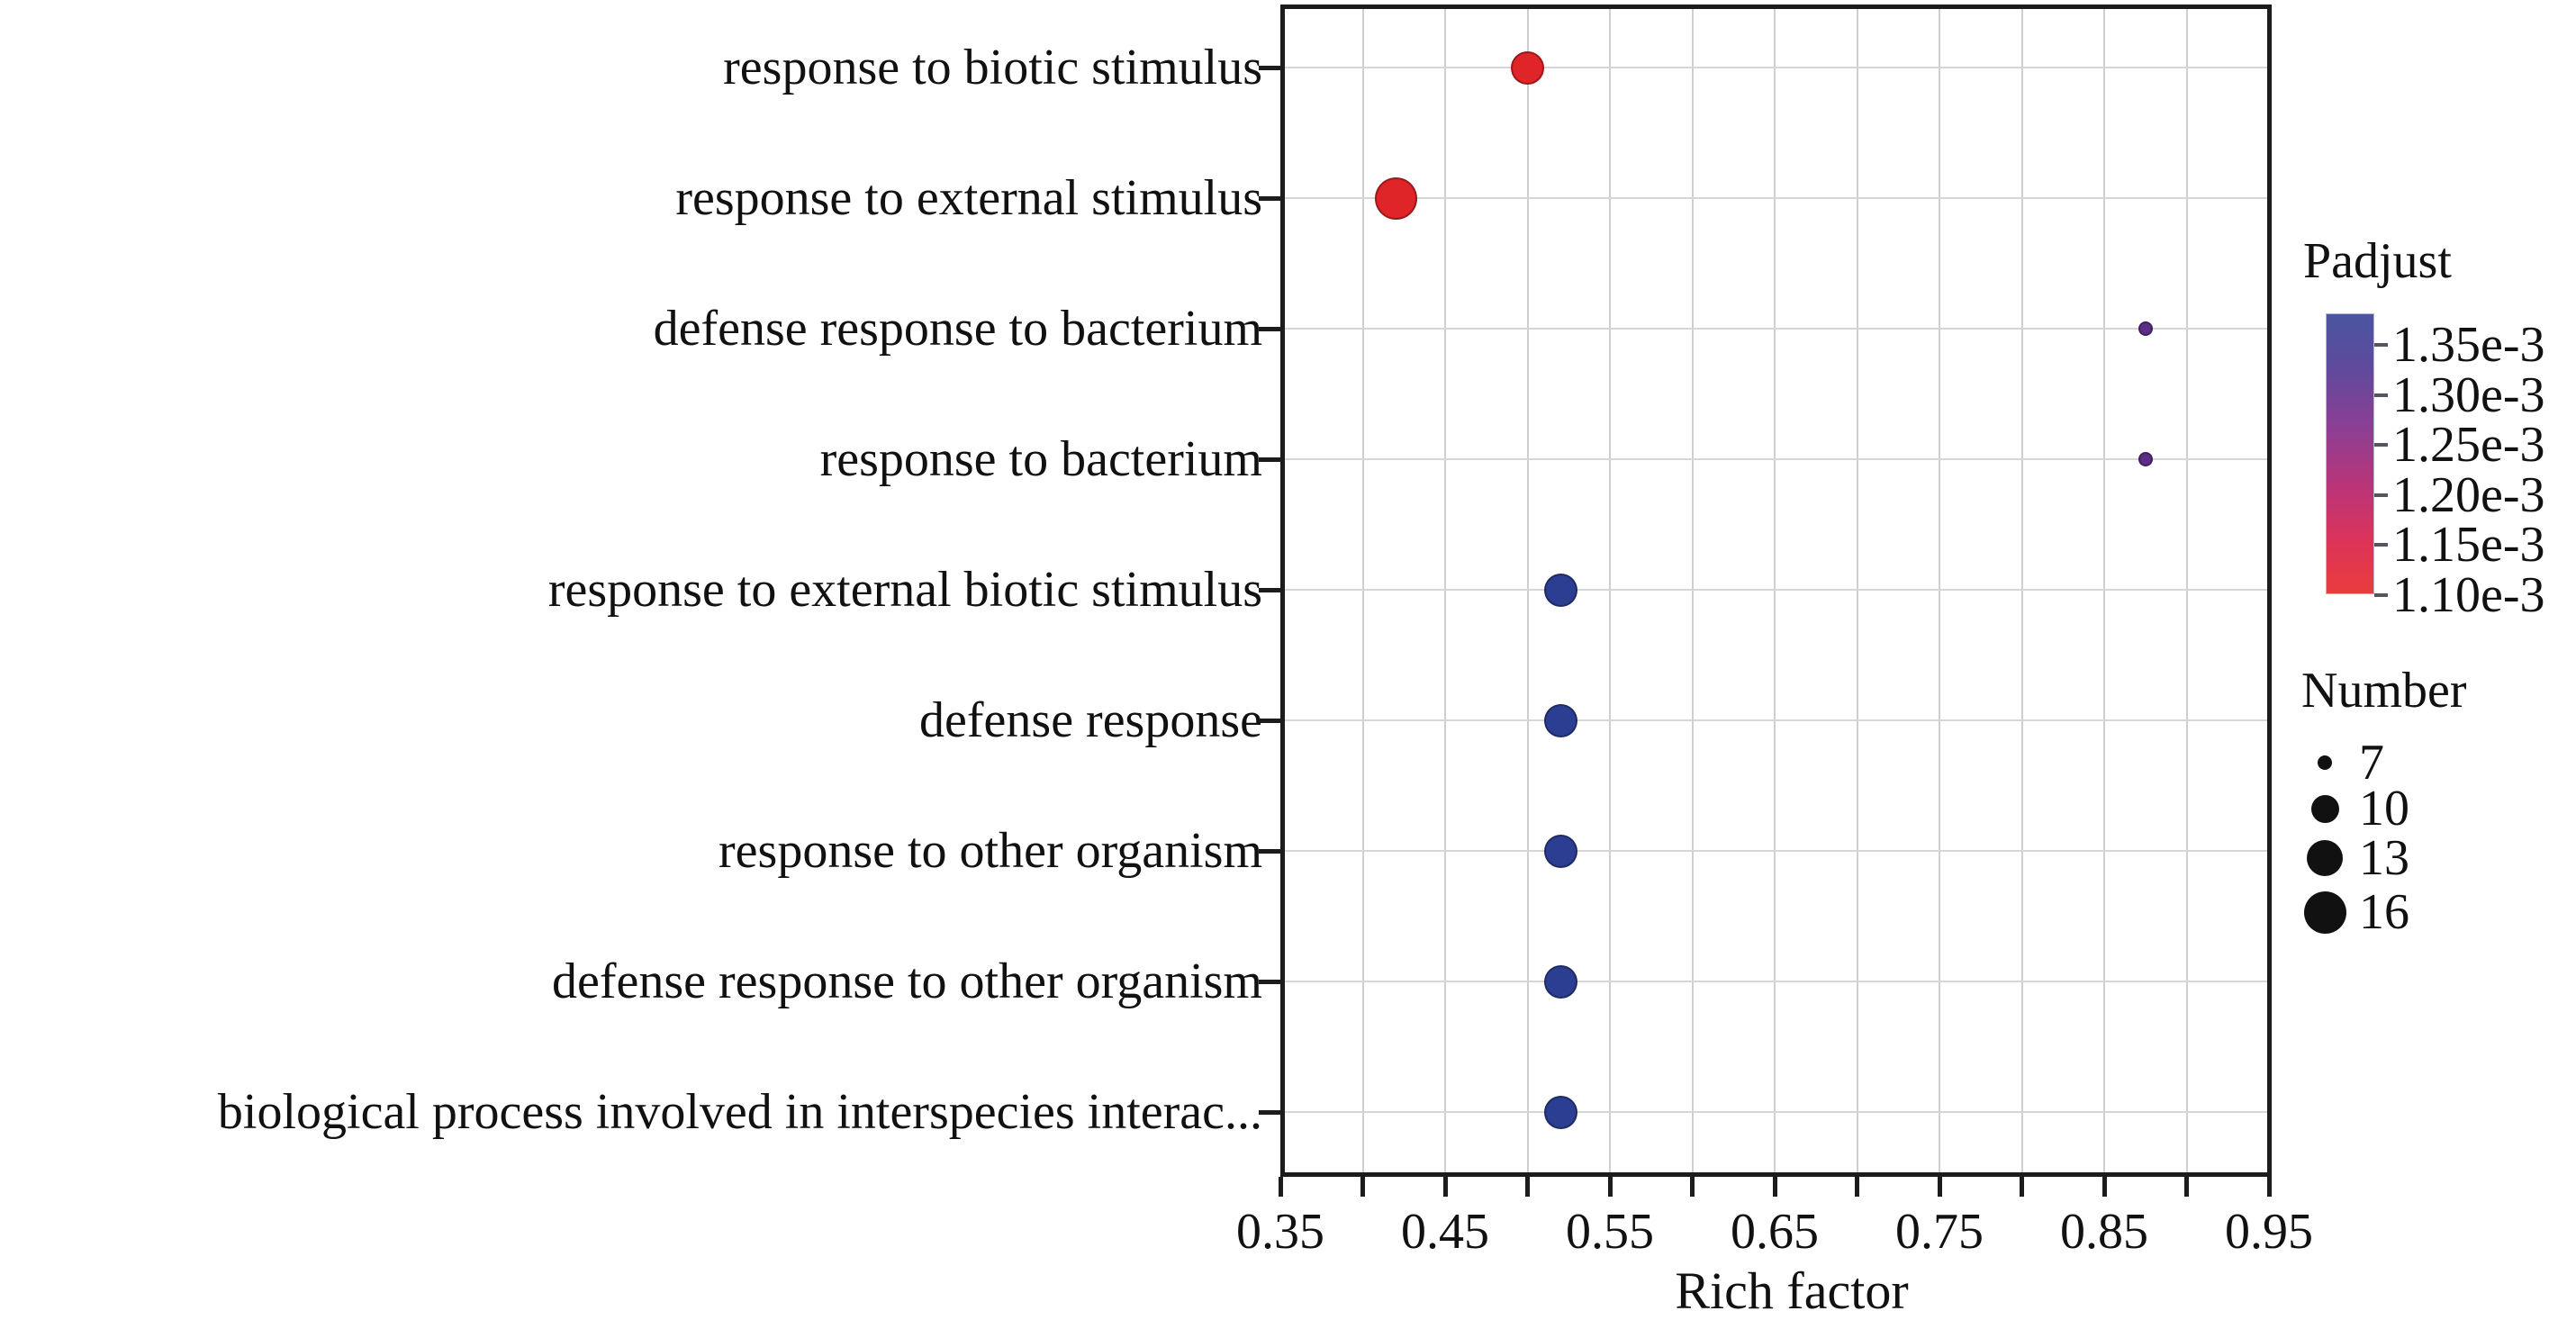  What do you see at coordinates (904, 590) in the screenshot?
I see `category-label: response to external biotic stimulus` at bounding box center [904, 590].